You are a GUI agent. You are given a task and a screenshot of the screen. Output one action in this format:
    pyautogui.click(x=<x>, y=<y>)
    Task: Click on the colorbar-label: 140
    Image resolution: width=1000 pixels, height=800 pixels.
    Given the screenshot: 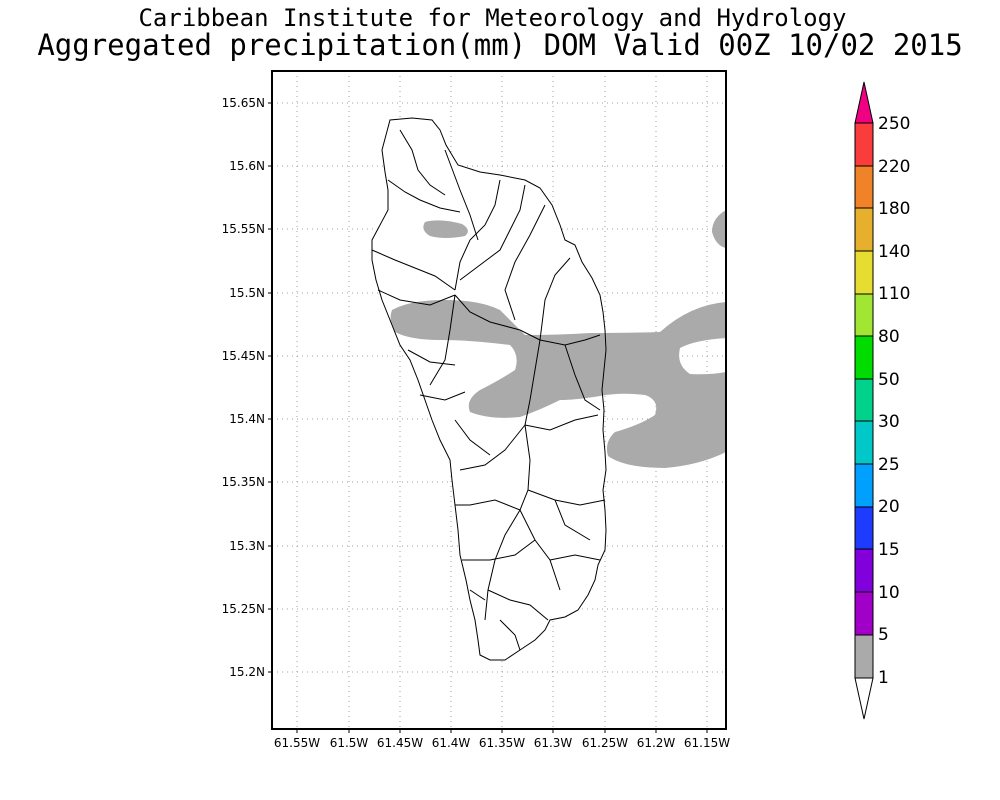 What is the action you would take?
    pyautogui.click(x=894, y=252)
    